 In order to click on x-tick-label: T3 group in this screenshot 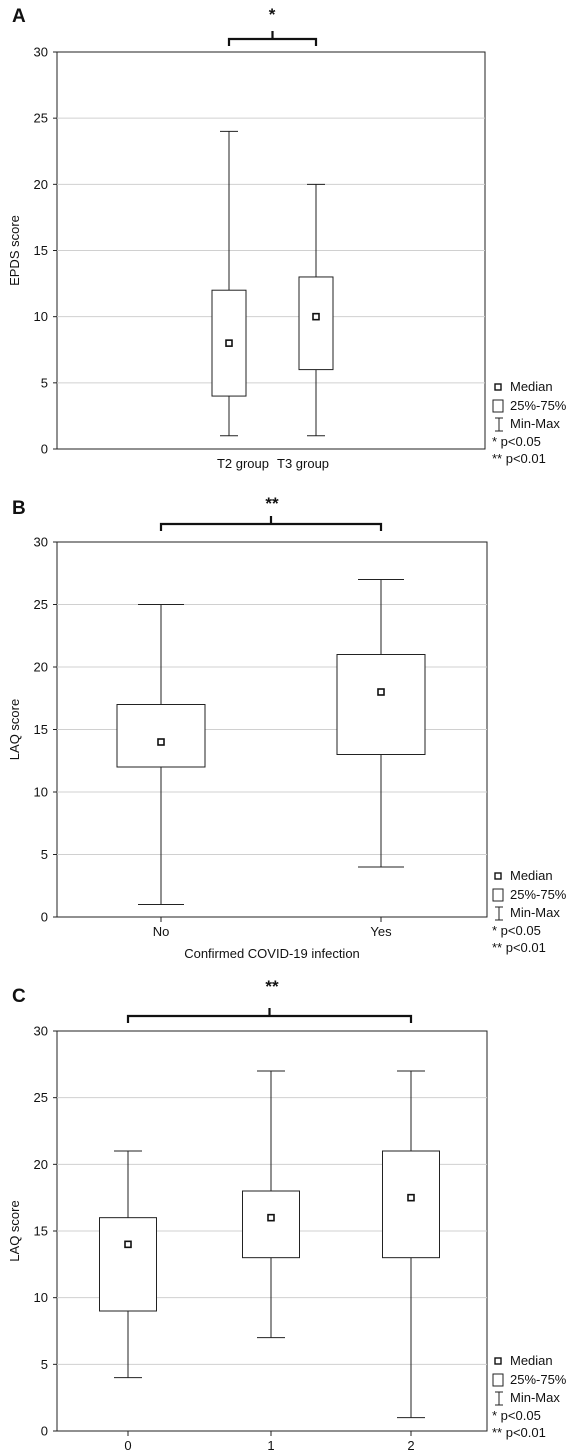, I will do `click(303, 463)`.